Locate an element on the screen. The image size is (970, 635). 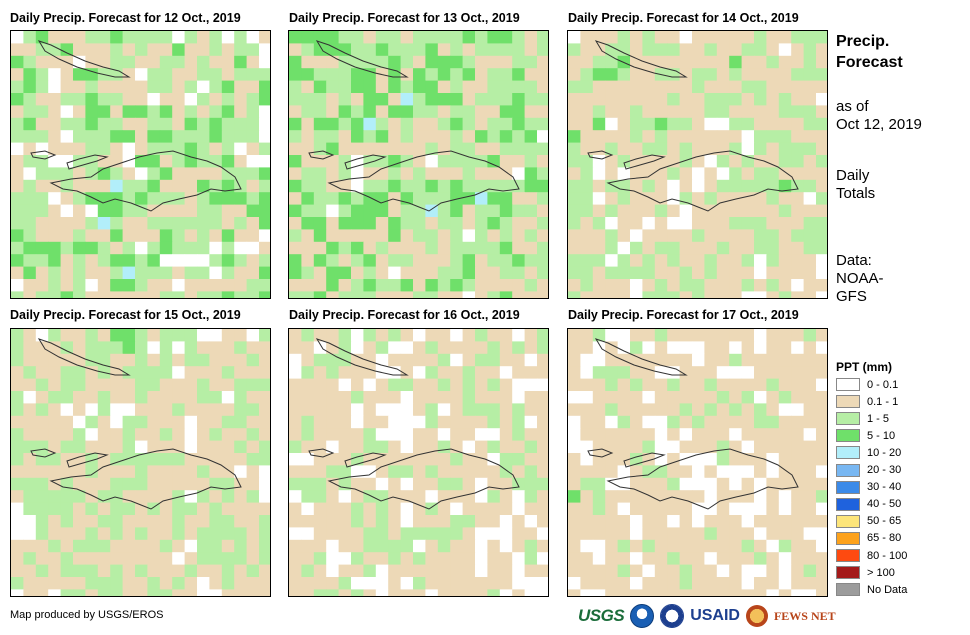
sidebar-totals-line2: Totals is located at coordinates (856, 193).